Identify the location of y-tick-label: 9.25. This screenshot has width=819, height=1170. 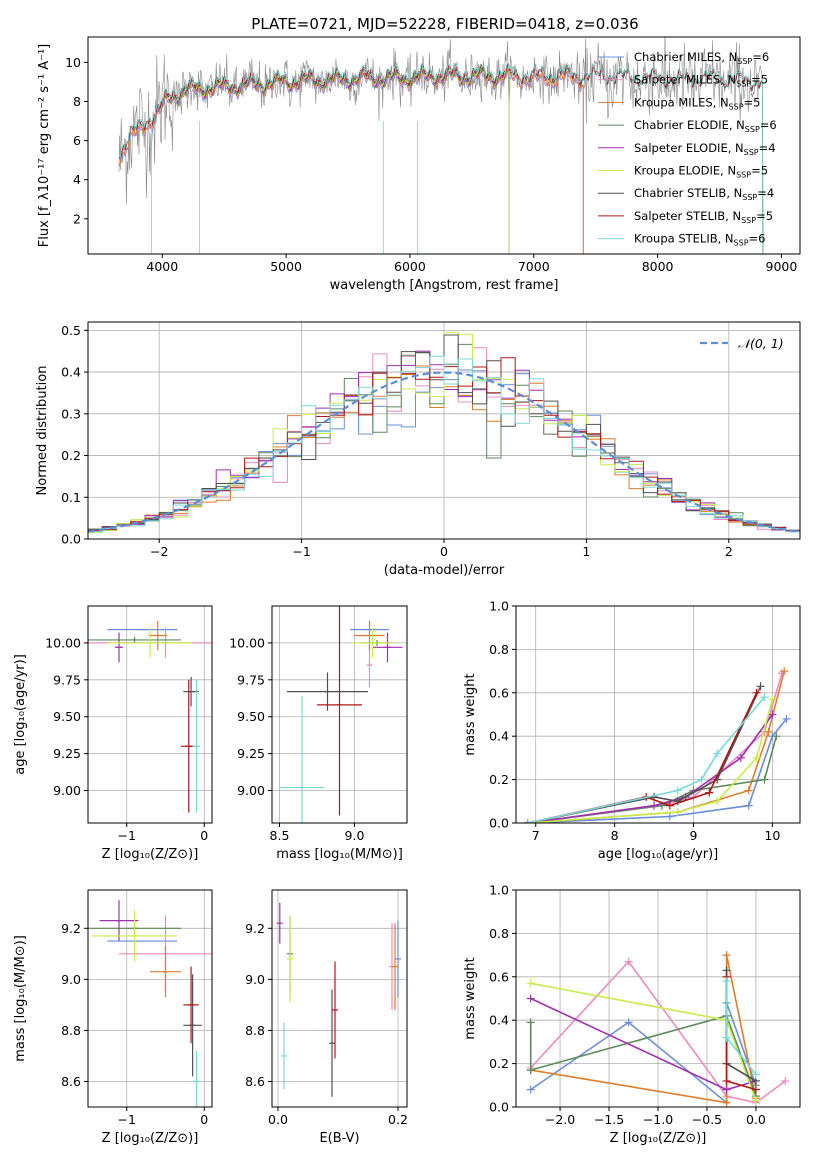
(67, 753).